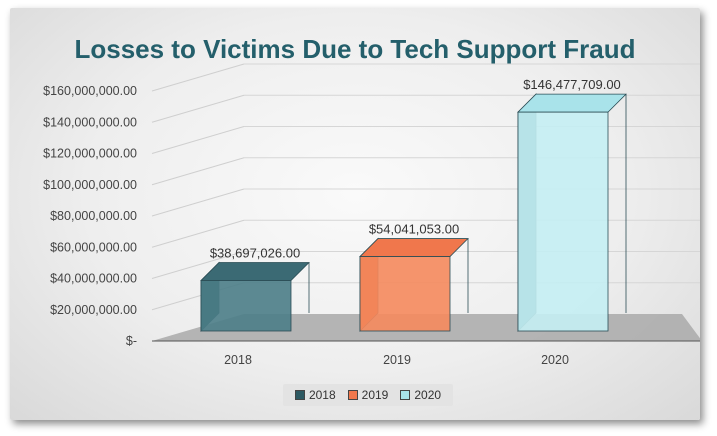 The height and width of the screenshot is (436, 717). I want to click on y-tick-label: $80,000,000.00, so click(93, 216).